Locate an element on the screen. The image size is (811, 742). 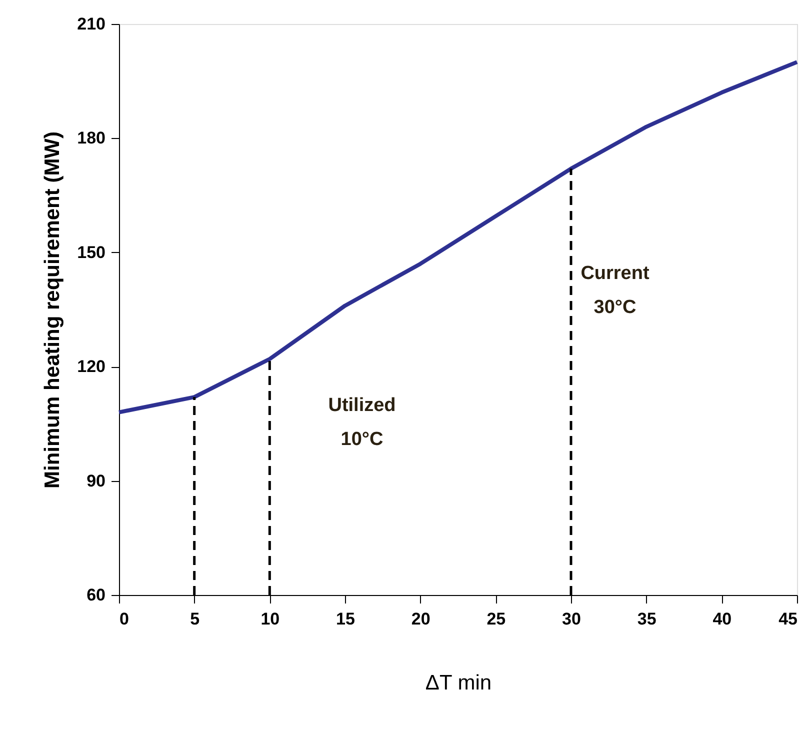
x-axis-title: ΔT min is located at coordinates (458, 683).